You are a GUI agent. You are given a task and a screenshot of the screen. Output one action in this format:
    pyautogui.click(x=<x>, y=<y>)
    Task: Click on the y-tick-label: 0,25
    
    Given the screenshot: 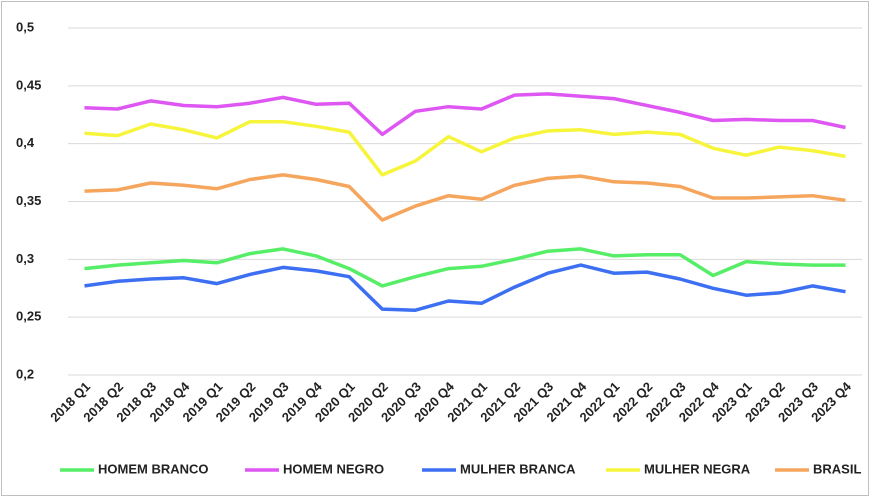 What is the action you would take?
    pyautogui.click(x=28, y=316)
    